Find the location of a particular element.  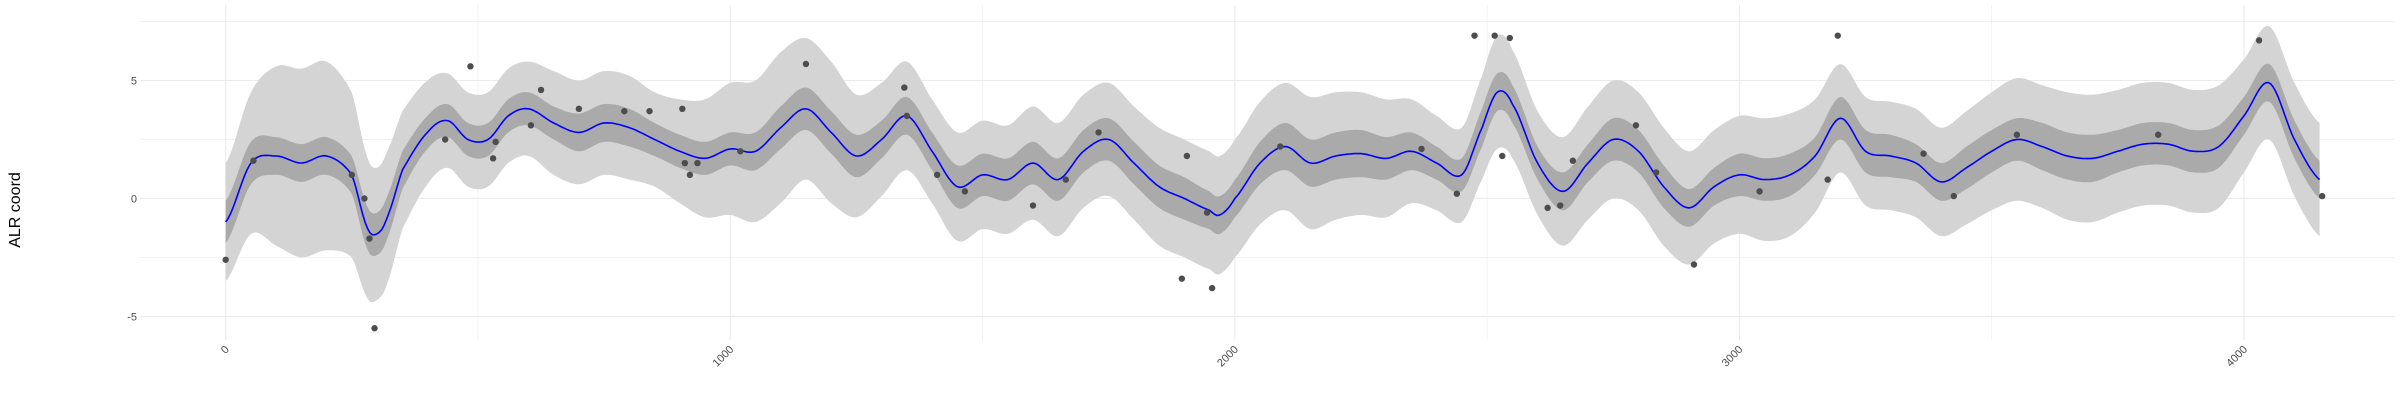

y-tick-label: -5 is located at coordinates (132, 317).